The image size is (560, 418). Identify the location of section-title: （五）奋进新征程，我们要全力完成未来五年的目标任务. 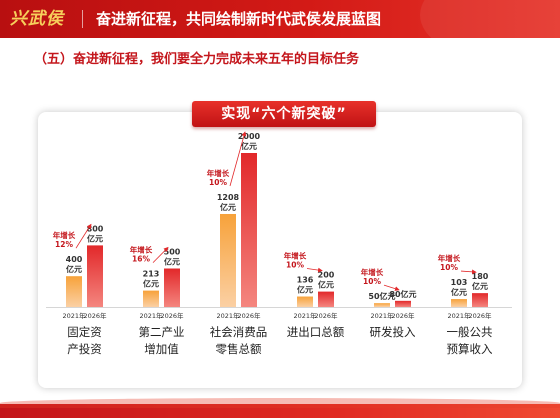
(197, 59).